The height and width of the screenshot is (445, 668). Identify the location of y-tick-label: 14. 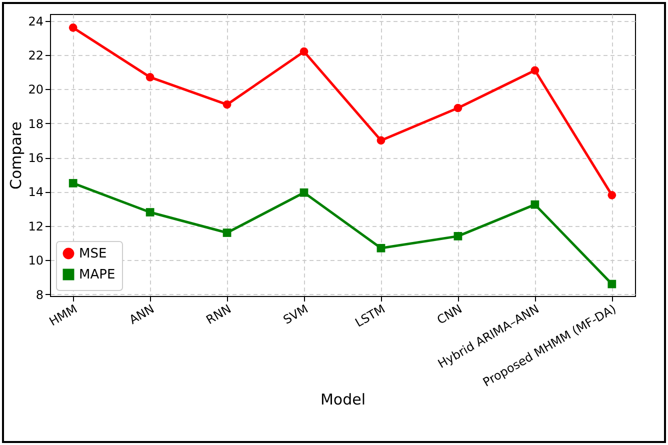
(36, 192).